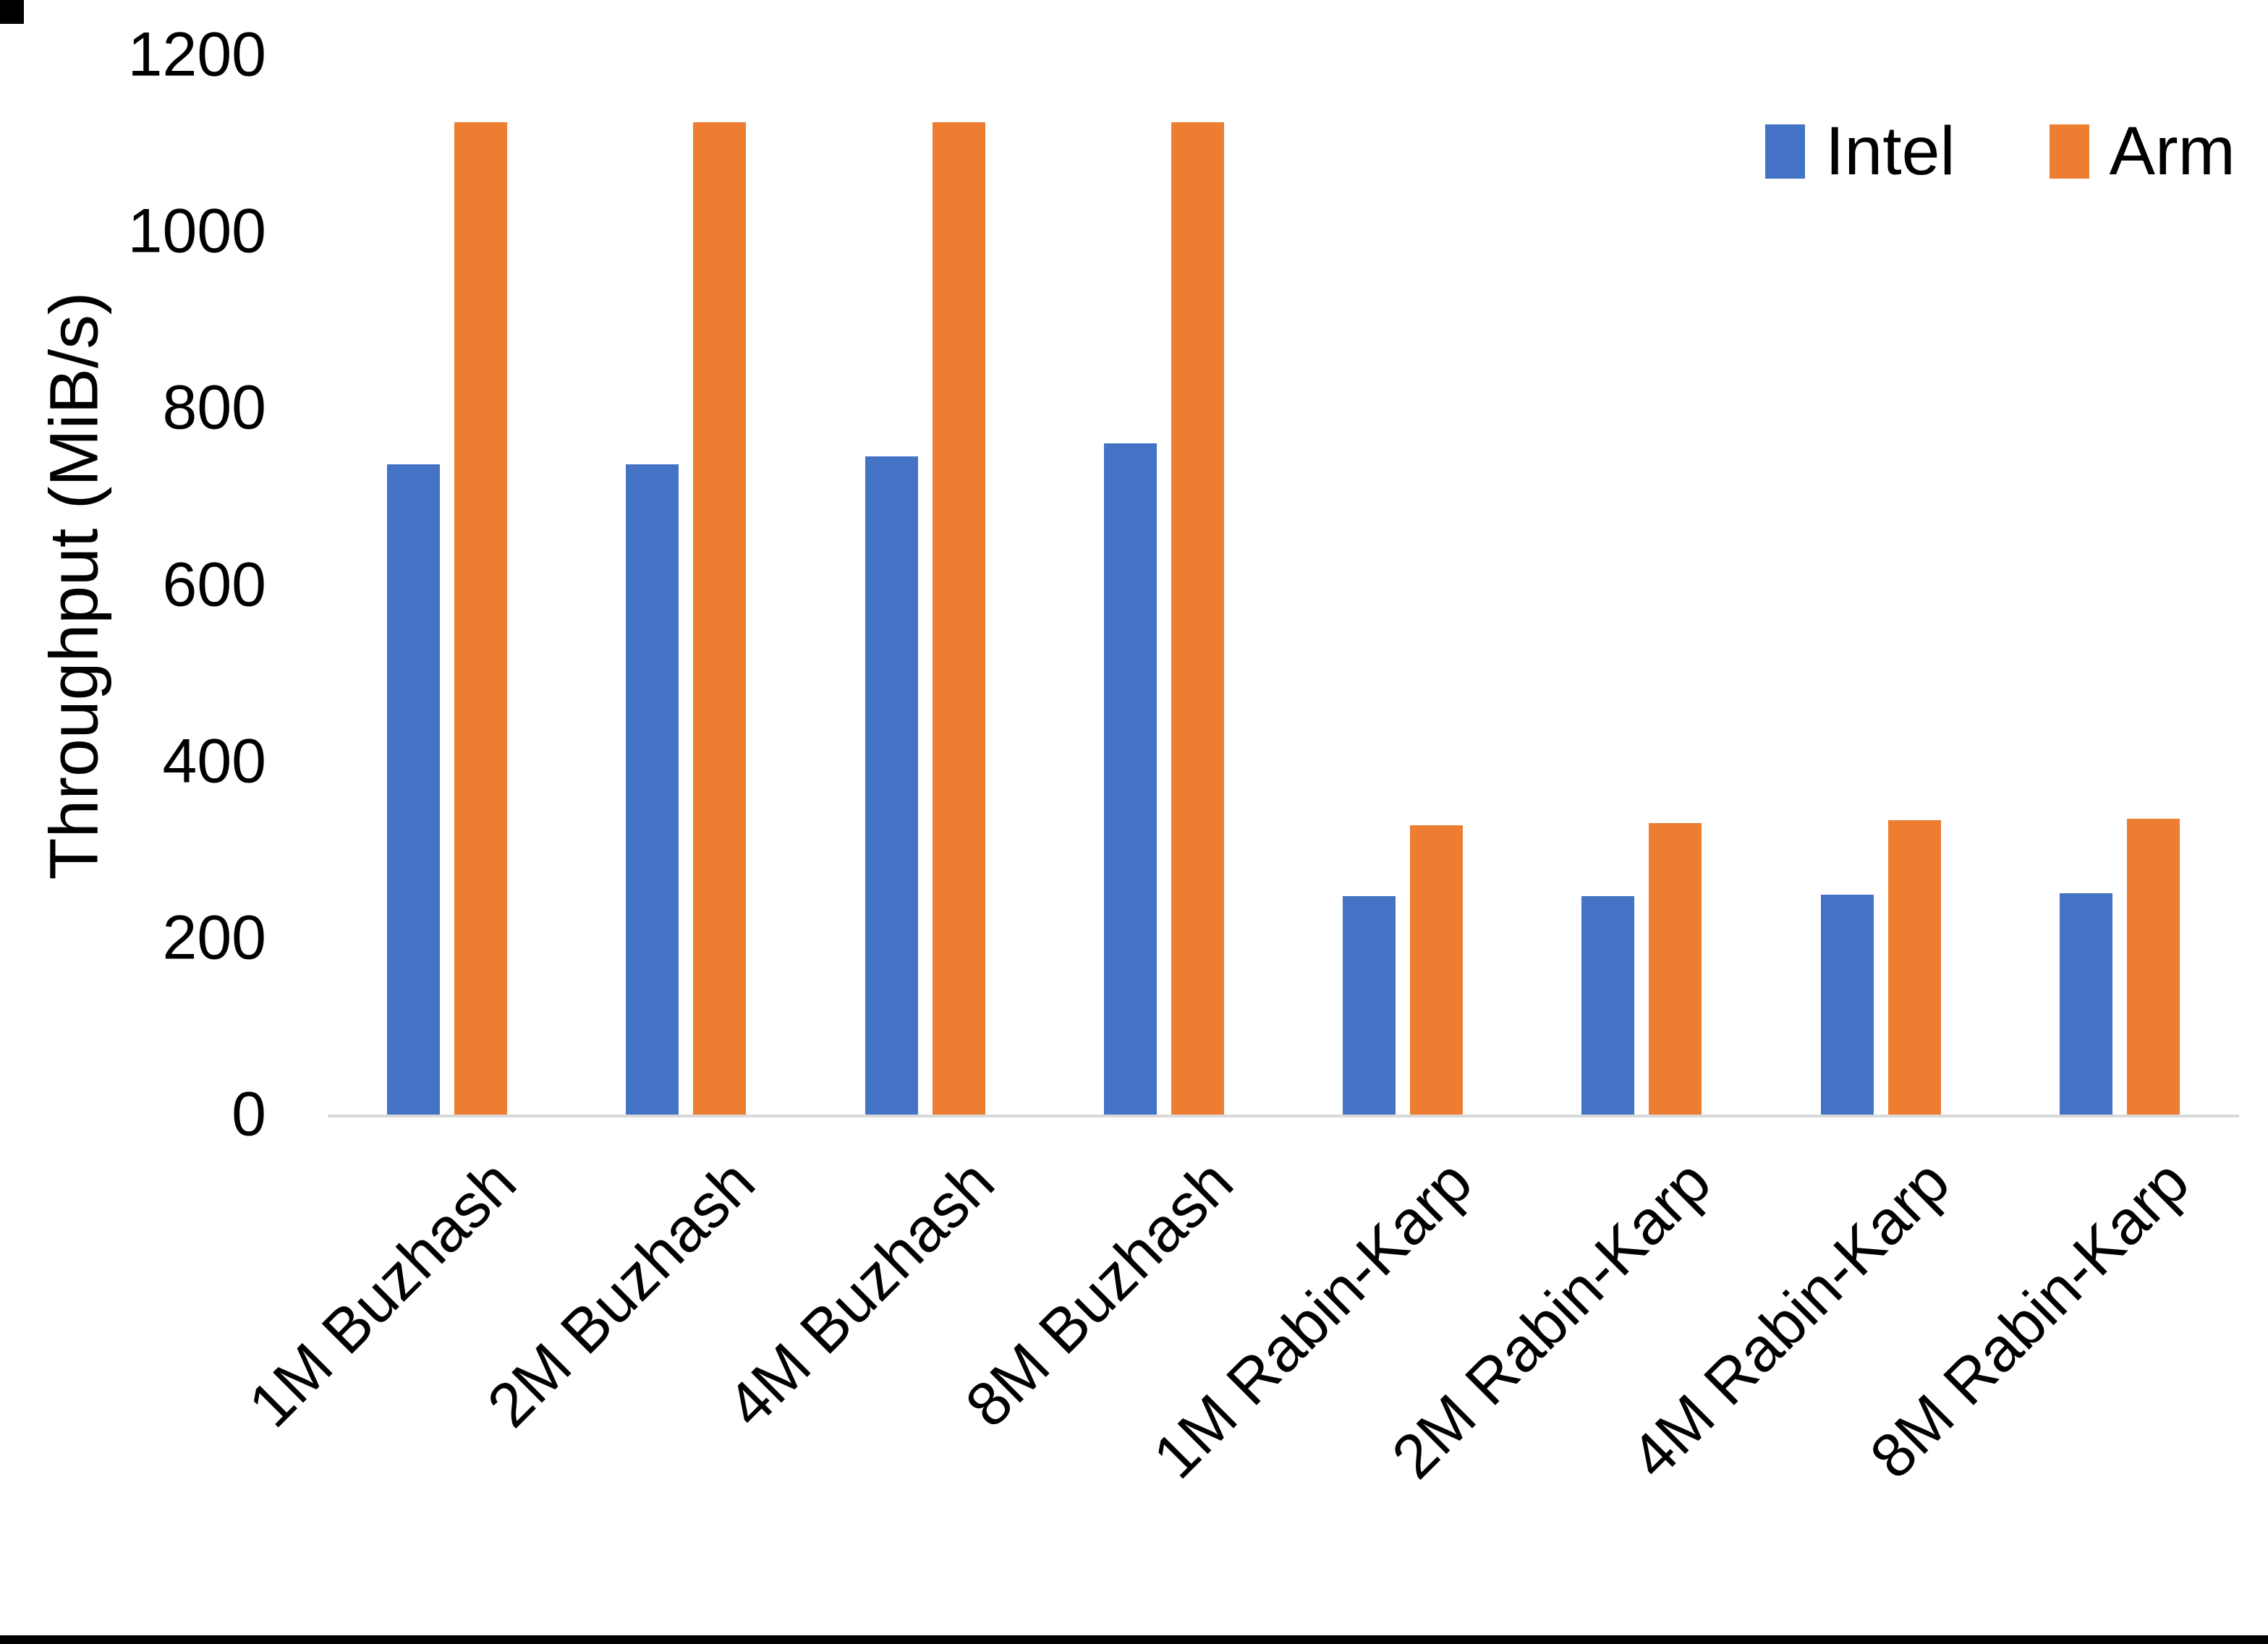  I want to click on category-group-2m-buzhash, so click(685, 585).